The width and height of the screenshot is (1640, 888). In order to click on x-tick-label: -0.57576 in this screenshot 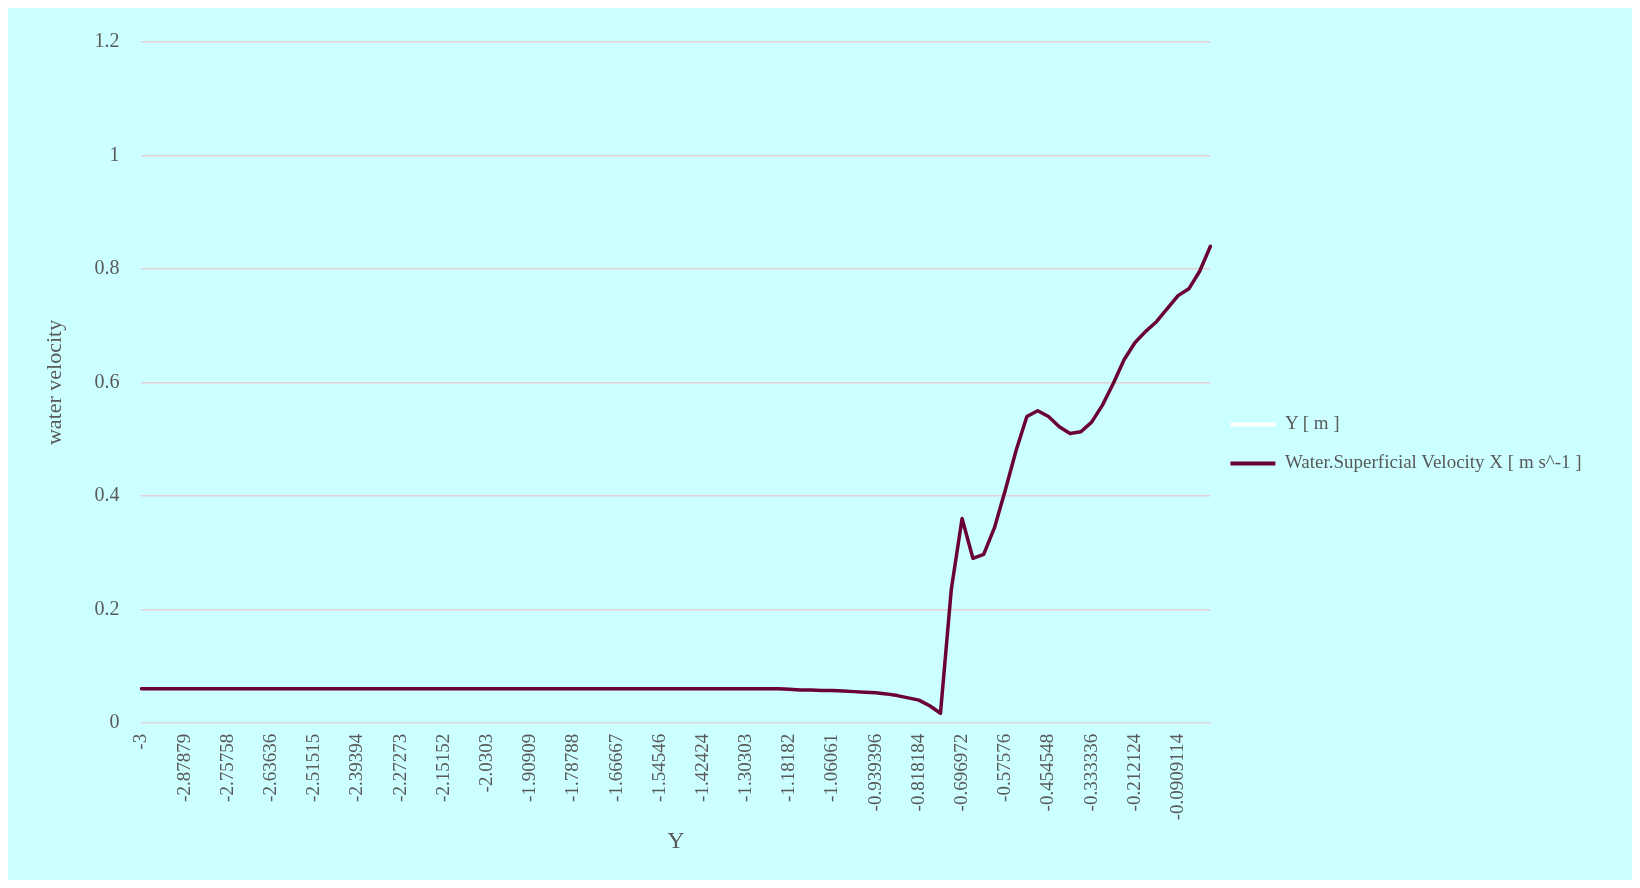, I will do `click(1004, 767)`.